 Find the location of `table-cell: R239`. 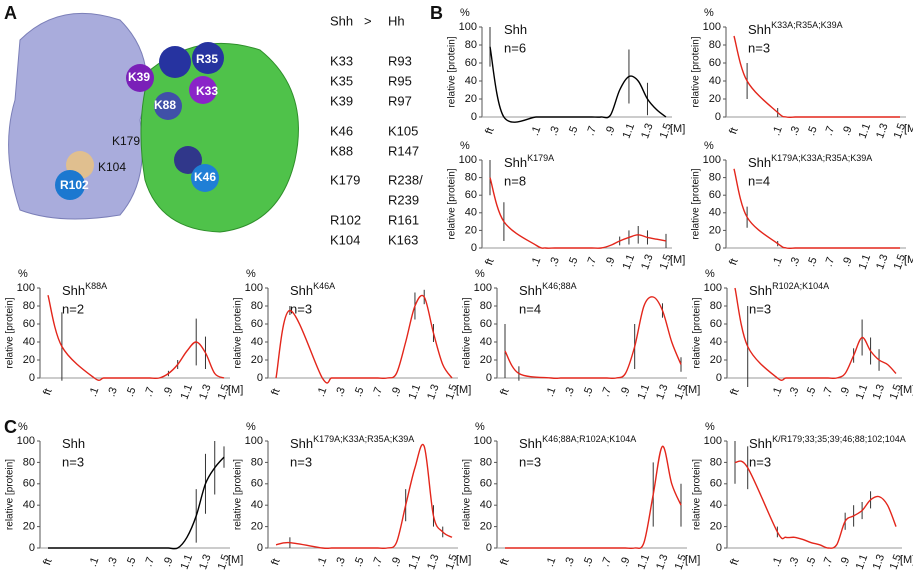

table-cell: R239 is located at coordinates (403, 199).